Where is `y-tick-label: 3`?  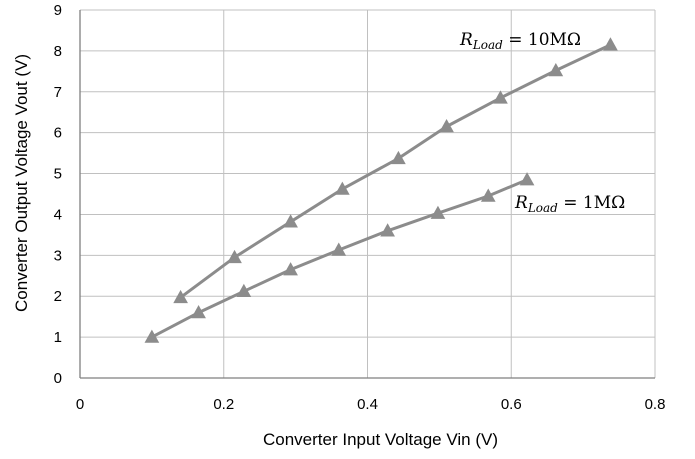 y-tick-label: 3 is located at coordinates (58, 255).